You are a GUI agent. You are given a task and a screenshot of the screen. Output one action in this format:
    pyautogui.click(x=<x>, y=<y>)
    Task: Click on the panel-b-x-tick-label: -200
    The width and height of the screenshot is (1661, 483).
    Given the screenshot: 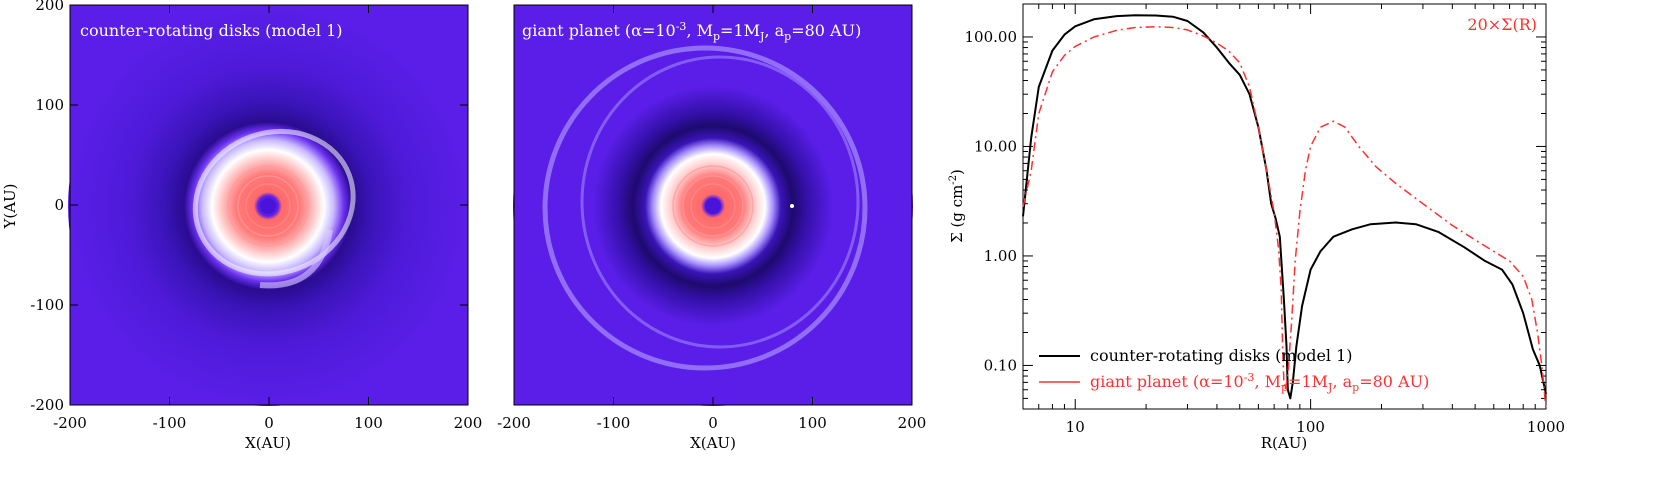 What is the action you would take?
    pyautogui.click(x=514, y=423)
    